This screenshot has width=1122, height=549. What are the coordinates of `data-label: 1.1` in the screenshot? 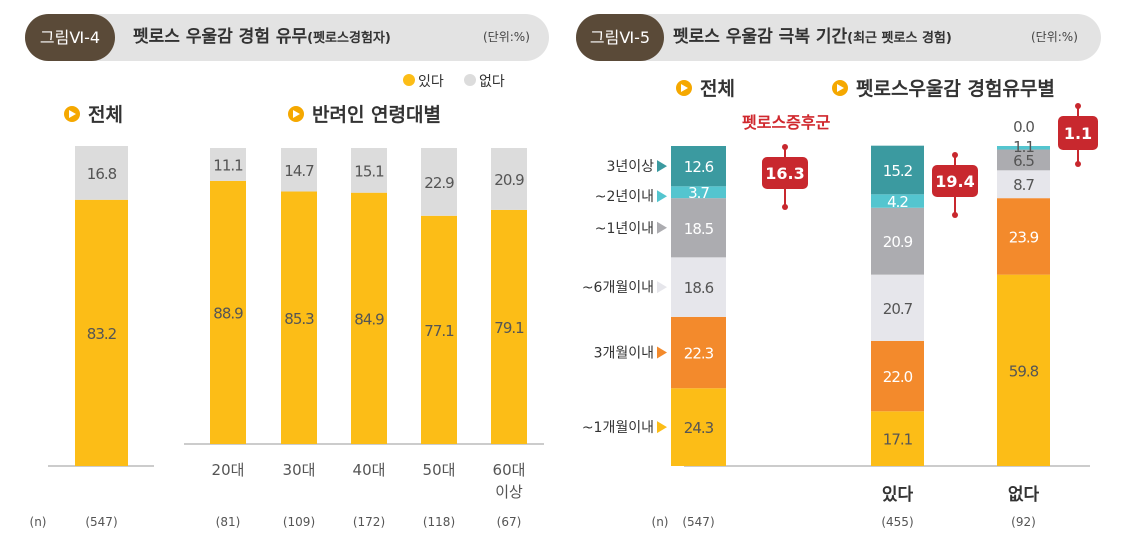 It's located at (1023, 147).